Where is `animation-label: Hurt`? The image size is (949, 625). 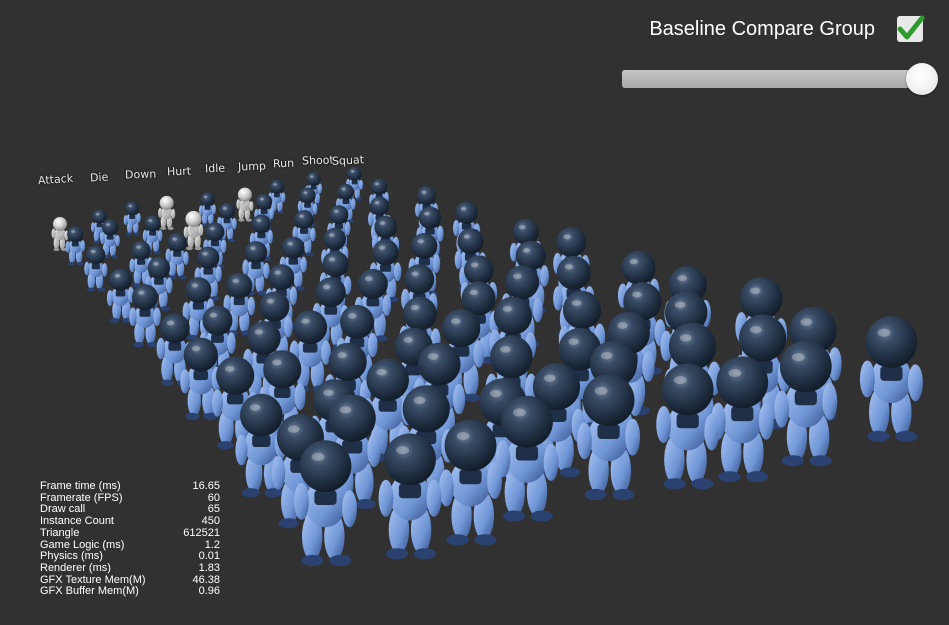
animation-label: Hurt is located at coordinates (179, 171).